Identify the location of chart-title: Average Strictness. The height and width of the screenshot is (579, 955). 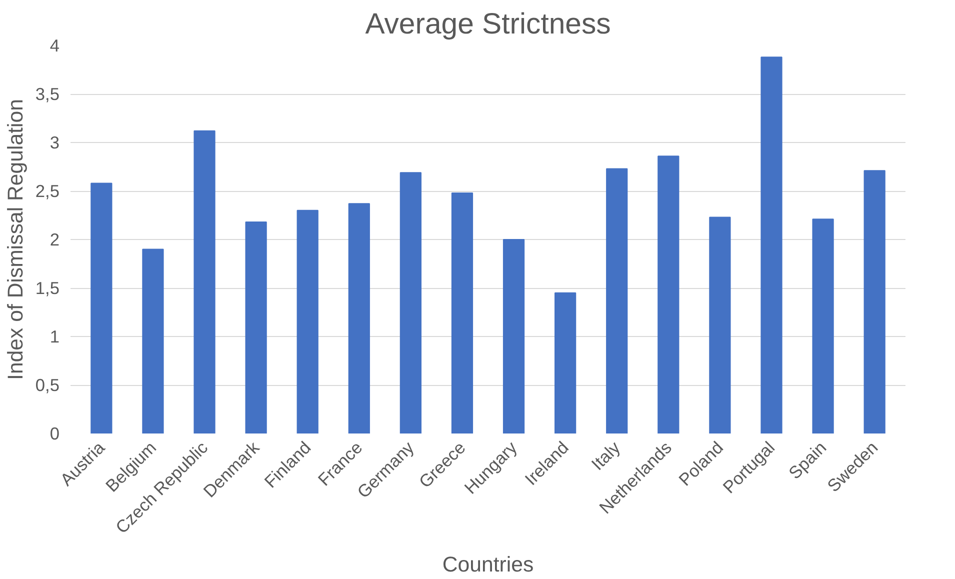
(488, 24).